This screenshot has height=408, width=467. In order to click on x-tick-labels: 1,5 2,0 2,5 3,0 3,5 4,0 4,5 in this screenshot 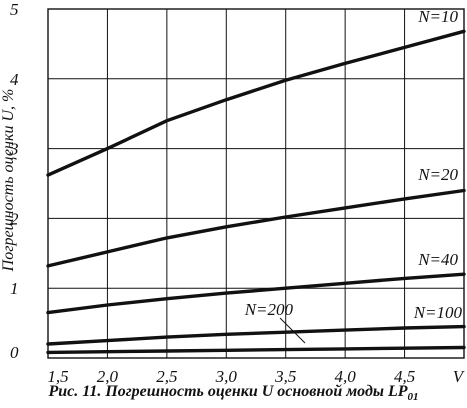, I will do `click(231, 376)`.